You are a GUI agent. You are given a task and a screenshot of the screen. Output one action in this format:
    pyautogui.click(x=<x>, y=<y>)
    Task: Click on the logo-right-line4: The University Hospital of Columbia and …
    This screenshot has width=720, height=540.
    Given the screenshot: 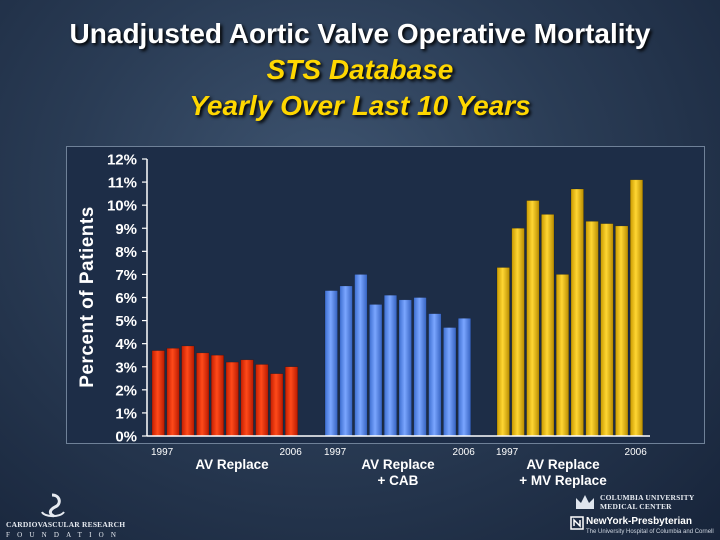 What is the action you would take?
    pyautogui.click(x=650, y=532)
    